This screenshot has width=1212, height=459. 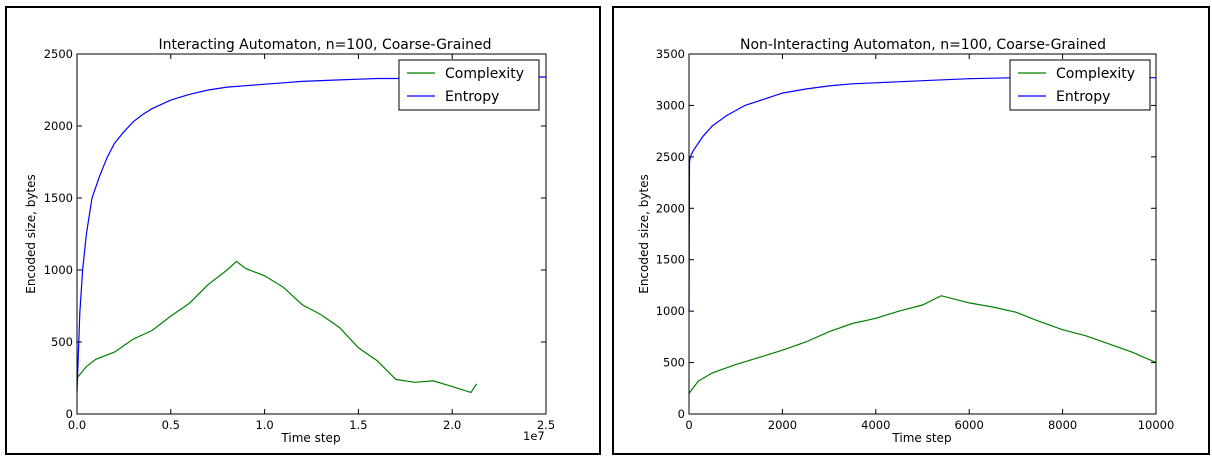 What do you see at coordinates (1062, 425) in the screenshot?
I see `x-tick-label: 8000` at bounding box center [1062, 425].